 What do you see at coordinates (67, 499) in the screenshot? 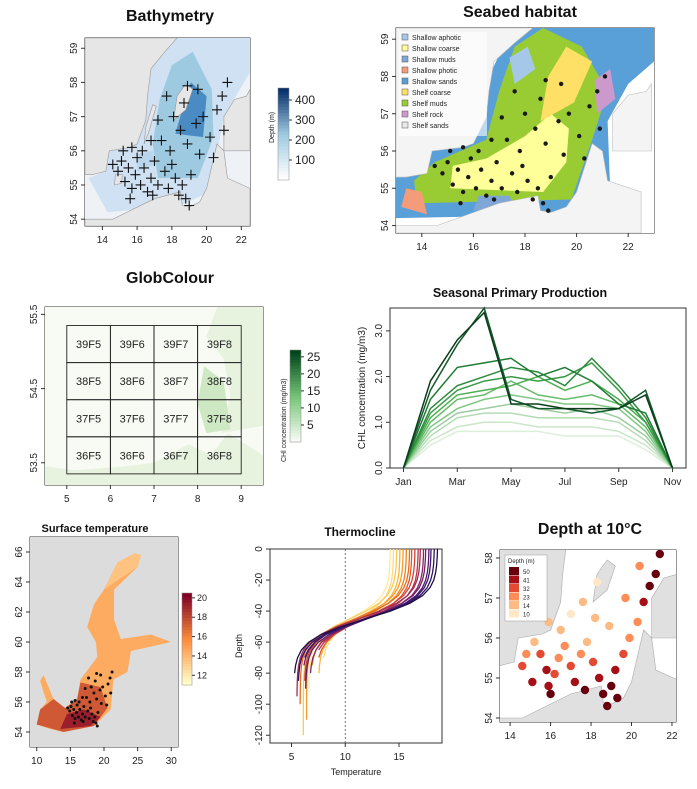
I see `globcolour-x-tick-label: 5` at bounding box center [67, 499].